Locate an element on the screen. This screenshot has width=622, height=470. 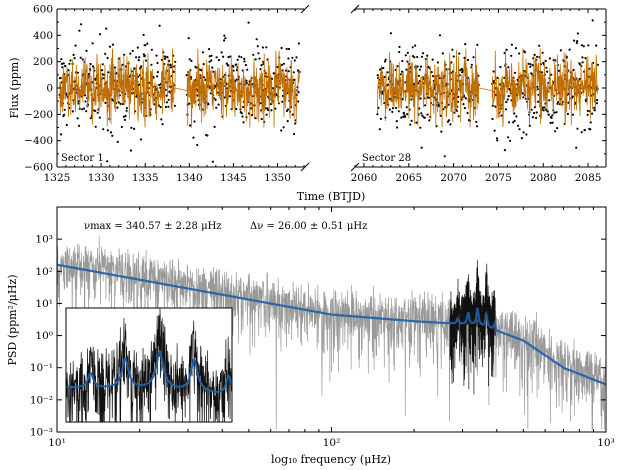
tr-annotation: Sector 28 is located at coordinates (386, 158).